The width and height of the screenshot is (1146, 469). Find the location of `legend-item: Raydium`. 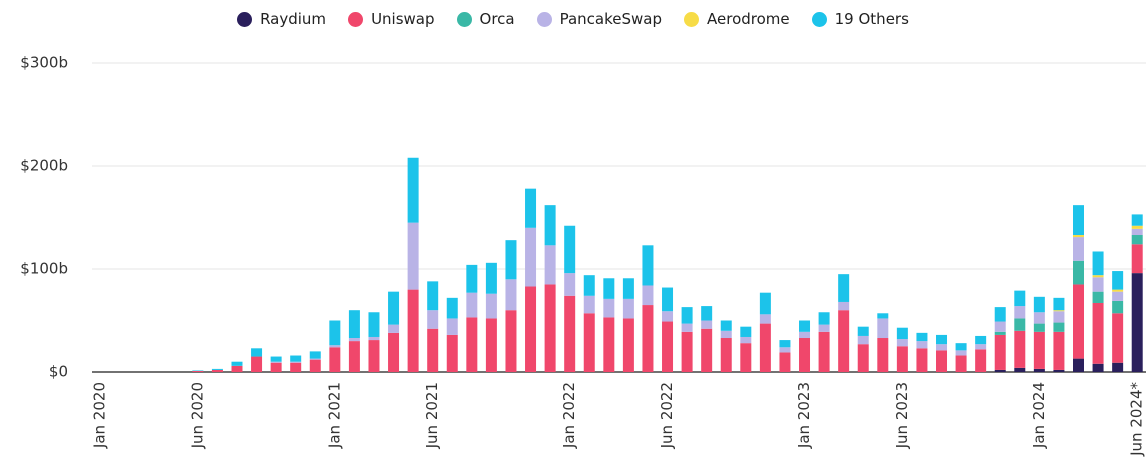

legend-item: Raydium is located at coordinates (281, 19).